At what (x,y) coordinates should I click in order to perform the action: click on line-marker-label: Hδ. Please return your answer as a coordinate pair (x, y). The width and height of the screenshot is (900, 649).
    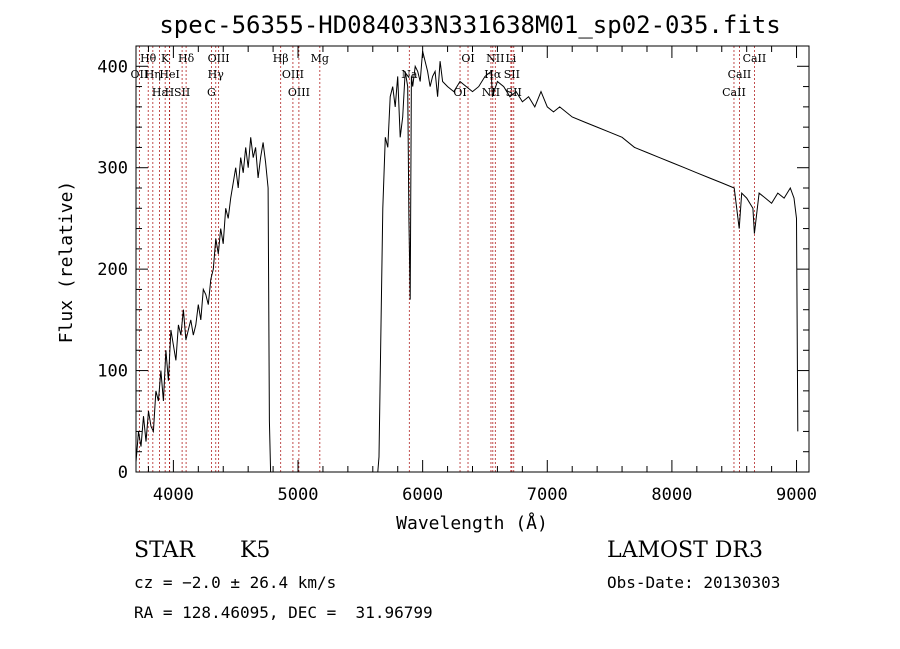
    Looking at the image, I should click on (186, 58).